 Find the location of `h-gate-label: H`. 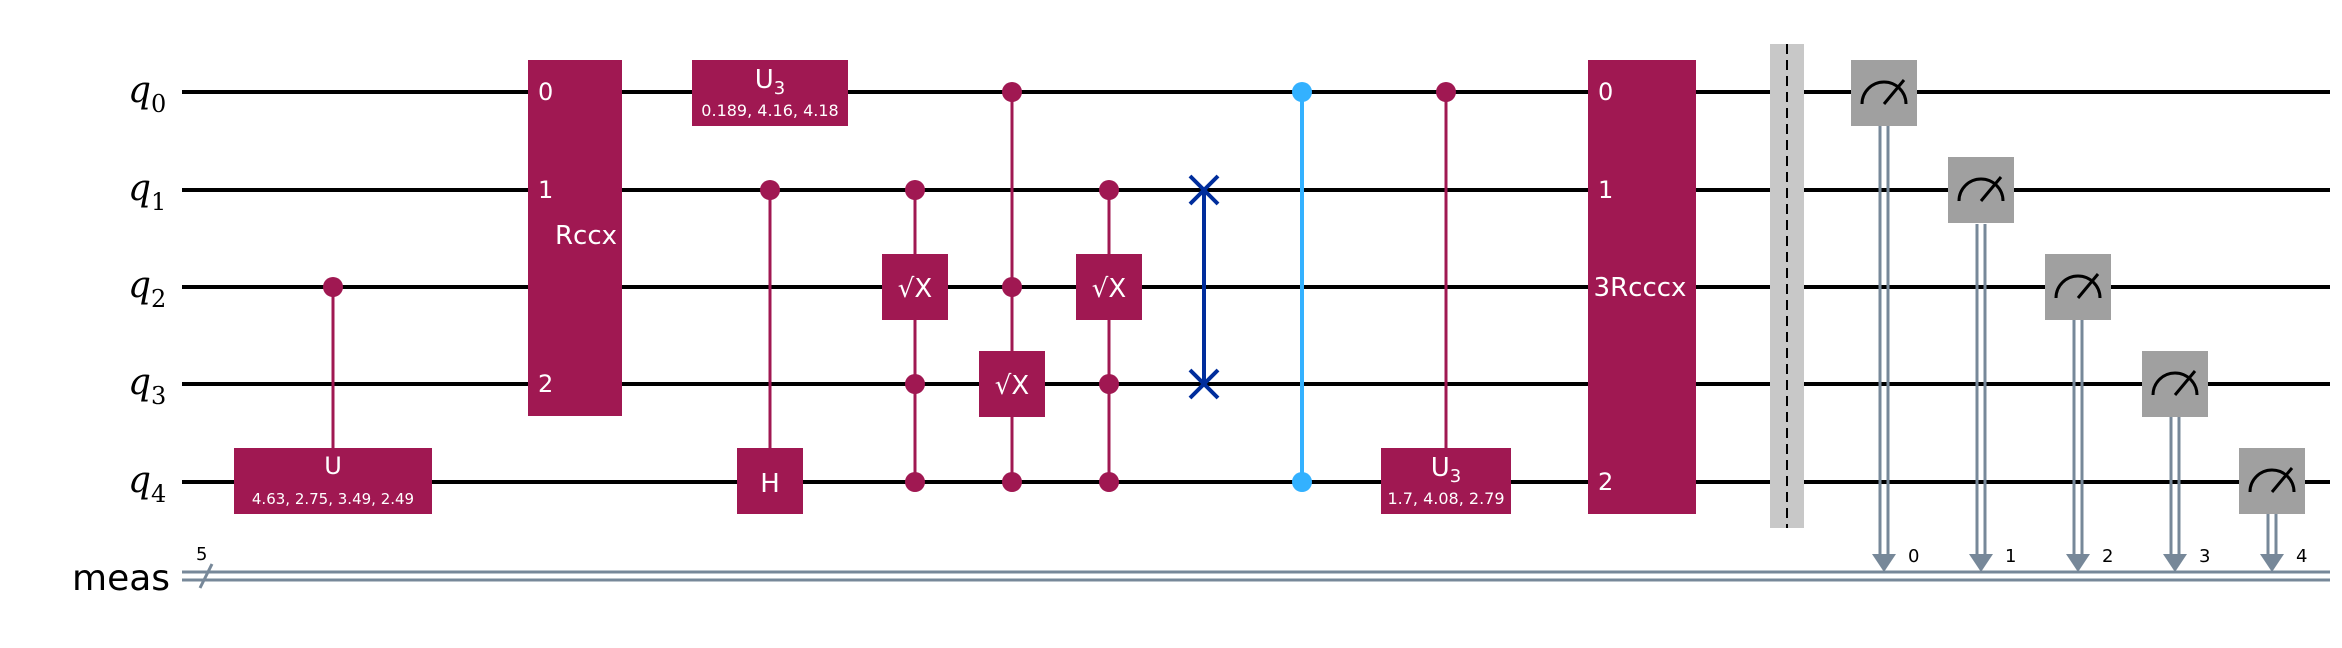

h-gate-label: H is located at coordinates (770, 484).